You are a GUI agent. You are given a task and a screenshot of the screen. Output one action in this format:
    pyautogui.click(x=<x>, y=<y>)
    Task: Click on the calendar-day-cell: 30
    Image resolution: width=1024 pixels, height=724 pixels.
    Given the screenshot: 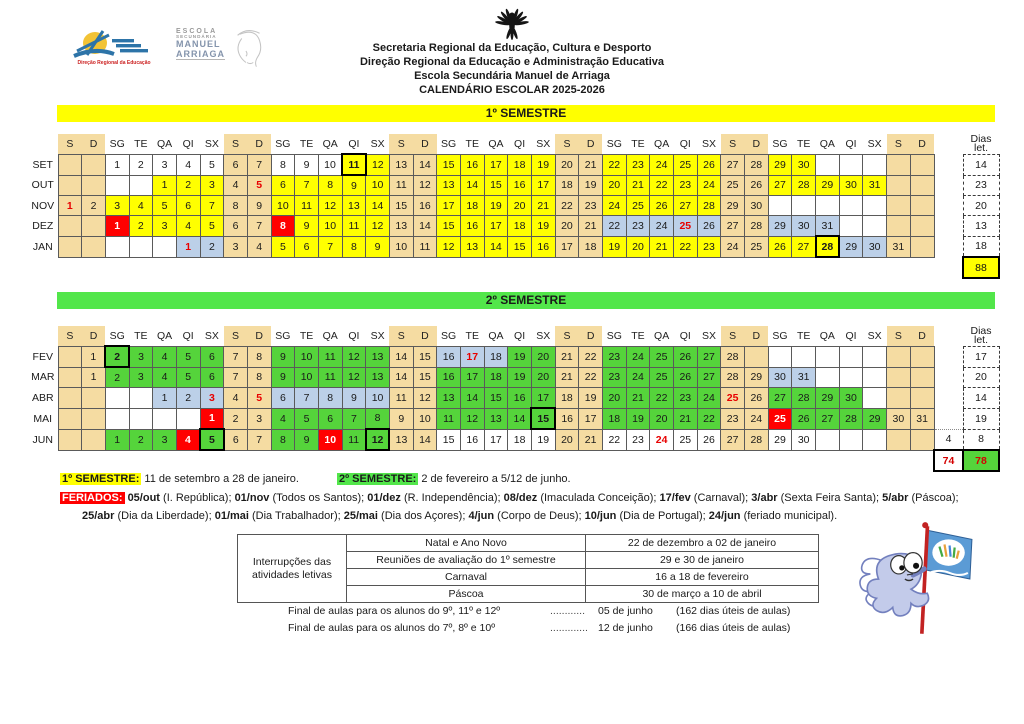 What is the action you would take?
    pyautogui.click(x=780, y=377)
    